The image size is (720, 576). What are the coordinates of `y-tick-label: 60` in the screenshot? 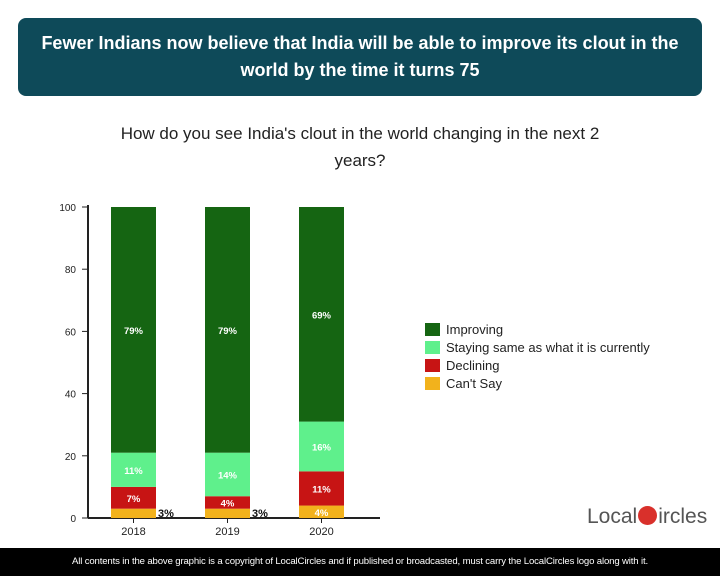 It's located at (71, 332).